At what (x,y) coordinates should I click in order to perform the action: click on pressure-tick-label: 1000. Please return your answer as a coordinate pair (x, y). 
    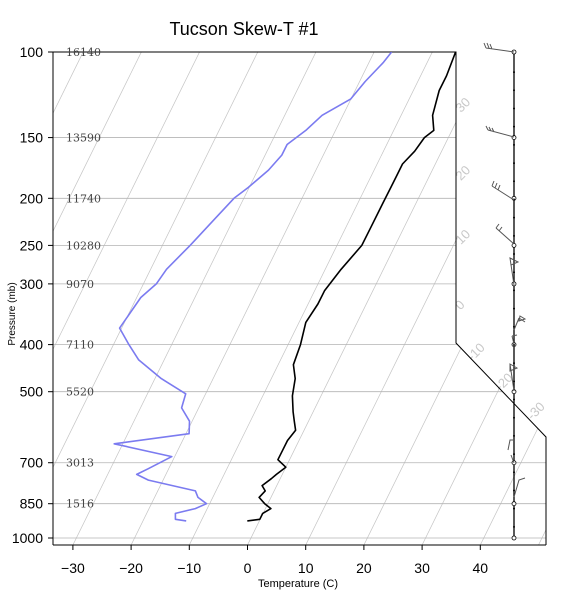
    Looking at the image, I should click on (27, 538).